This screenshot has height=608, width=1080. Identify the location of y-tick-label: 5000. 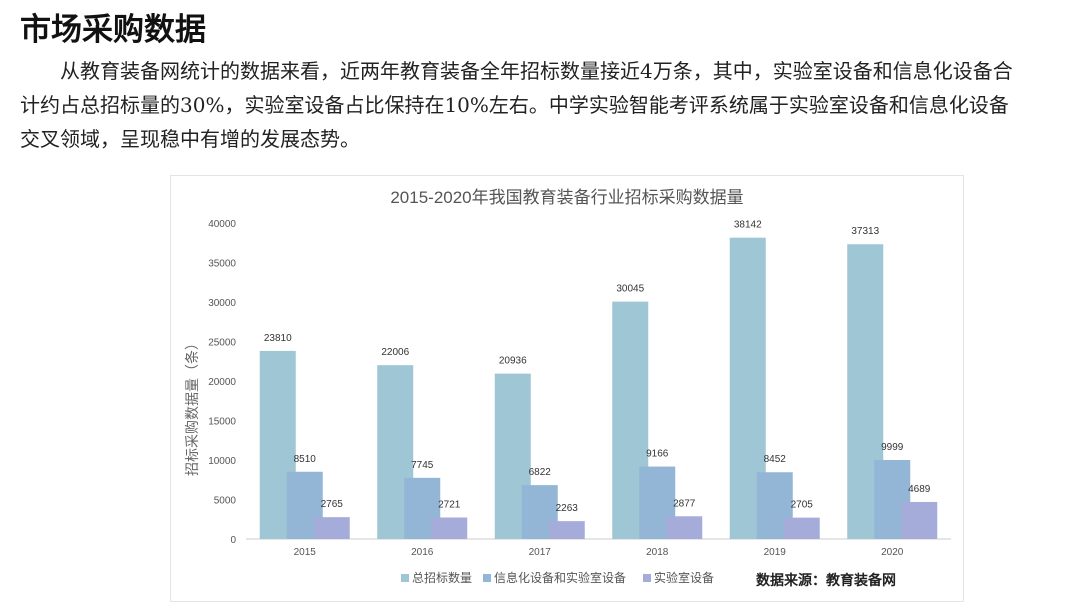
(225, 501).